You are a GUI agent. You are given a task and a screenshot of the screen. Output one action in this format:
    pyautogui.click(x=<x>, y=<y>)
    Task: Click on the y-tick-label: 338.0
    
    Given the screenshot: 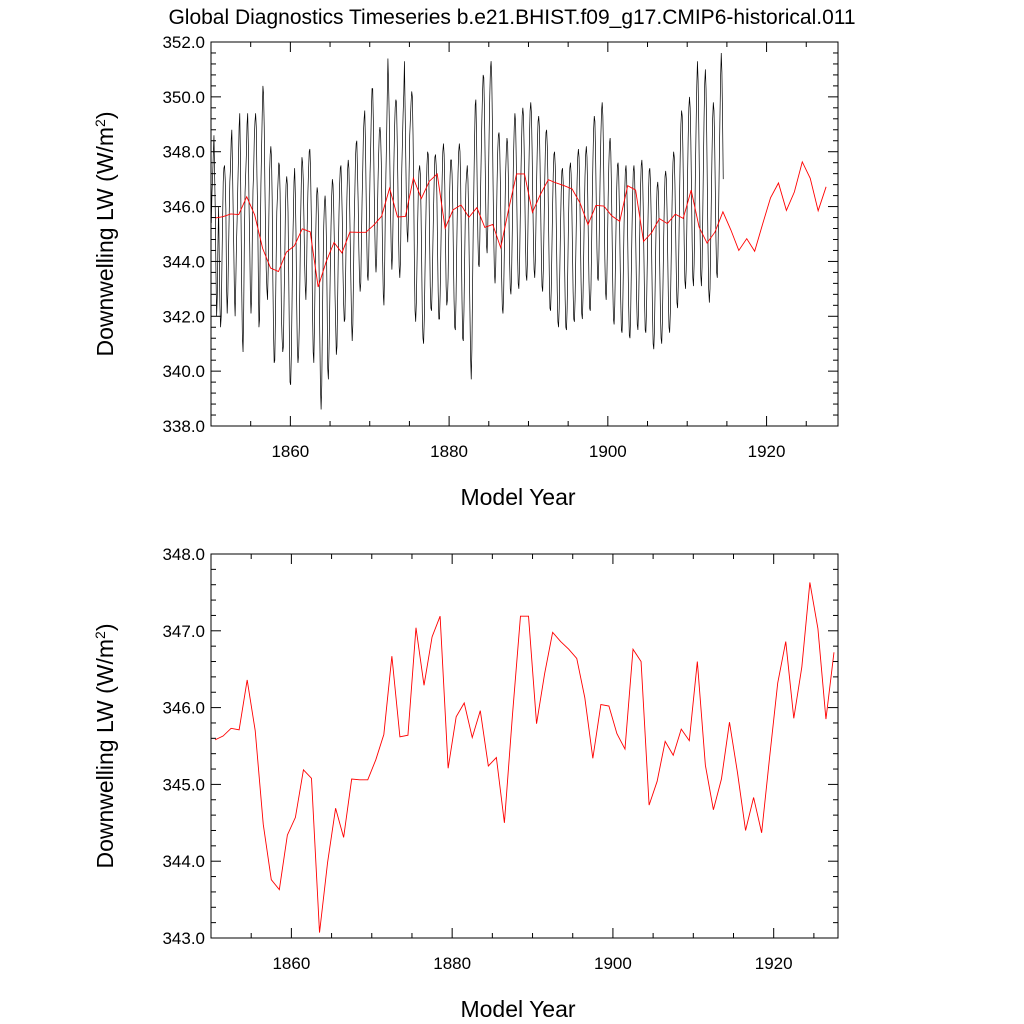 What is the action you would take?
    pyautogui.click(x=183, y=426)
    